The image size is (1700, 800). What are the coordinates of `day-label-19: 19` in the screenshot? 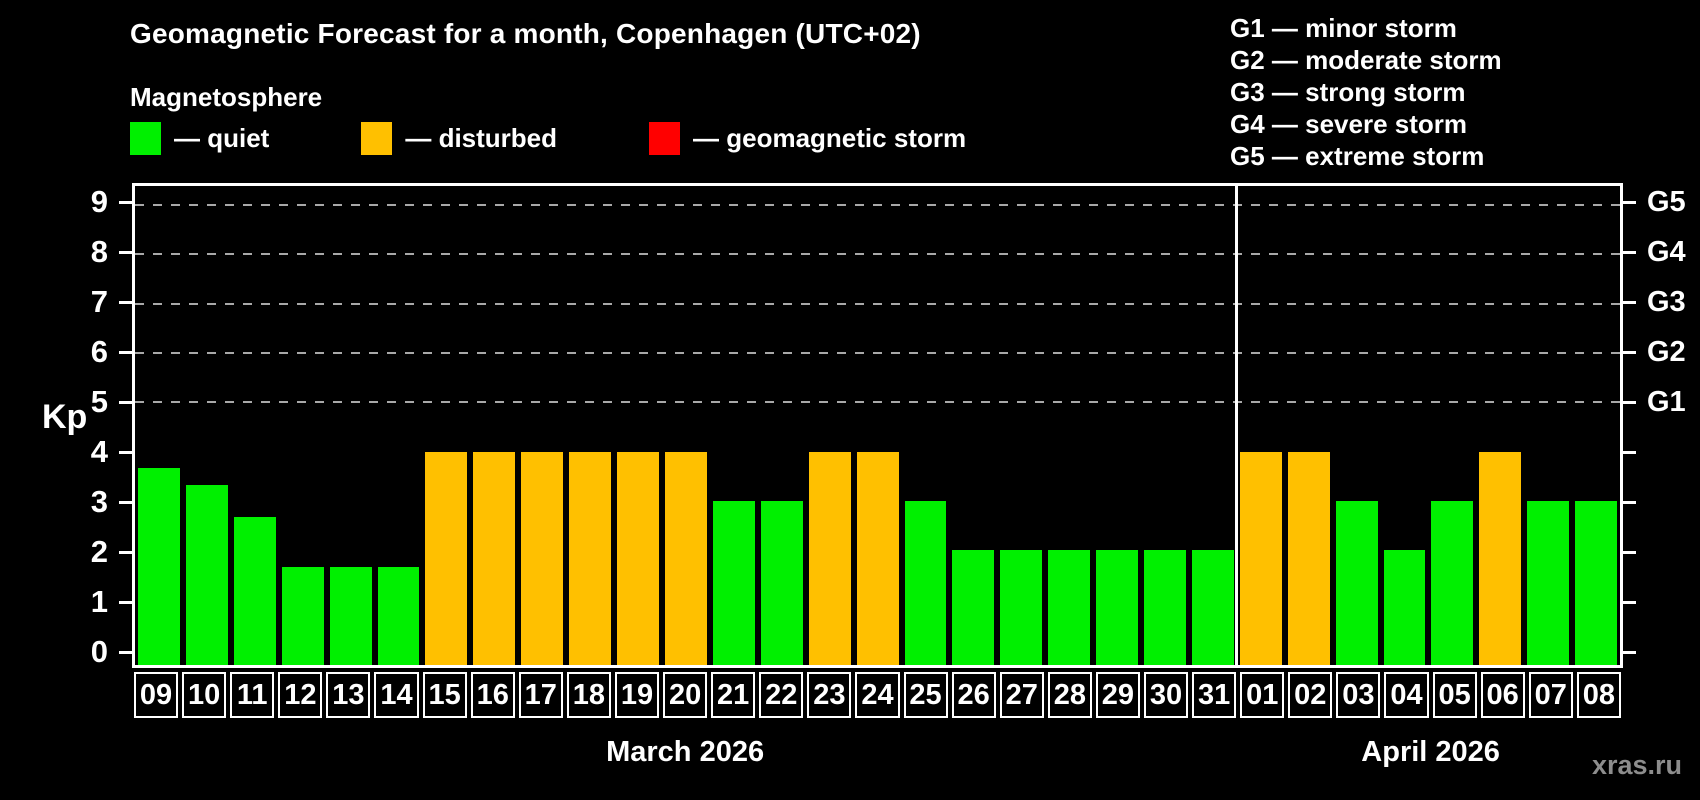 It's located at (637, 695).